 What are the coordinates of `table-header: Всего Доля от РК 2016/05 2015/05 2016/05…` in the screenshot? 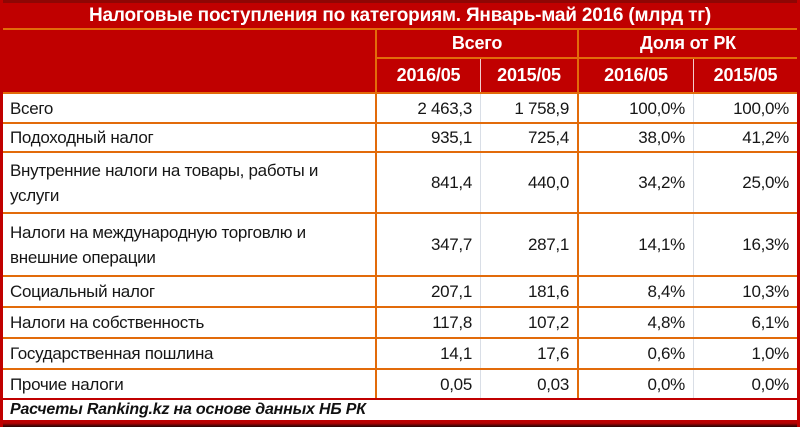 It's located at (400, 62).